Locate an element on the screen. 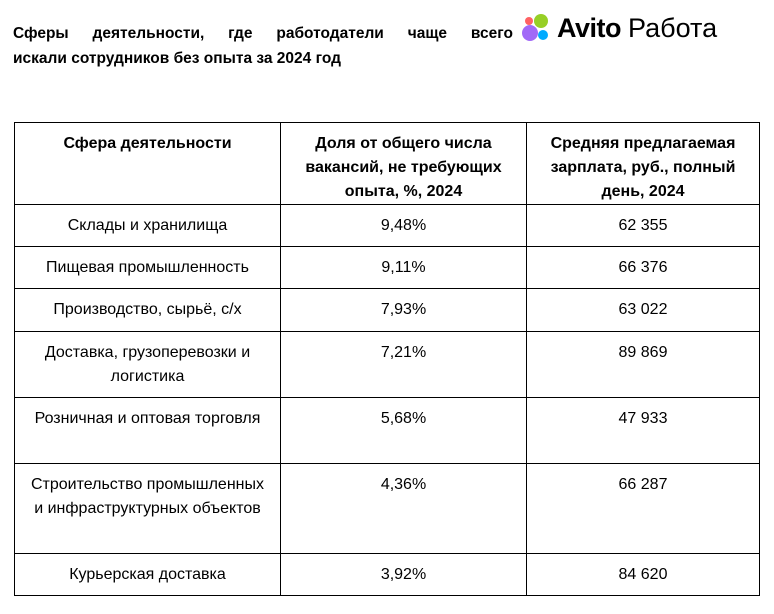  cell-salary: 84 620 is located at coordinates (643, 574).